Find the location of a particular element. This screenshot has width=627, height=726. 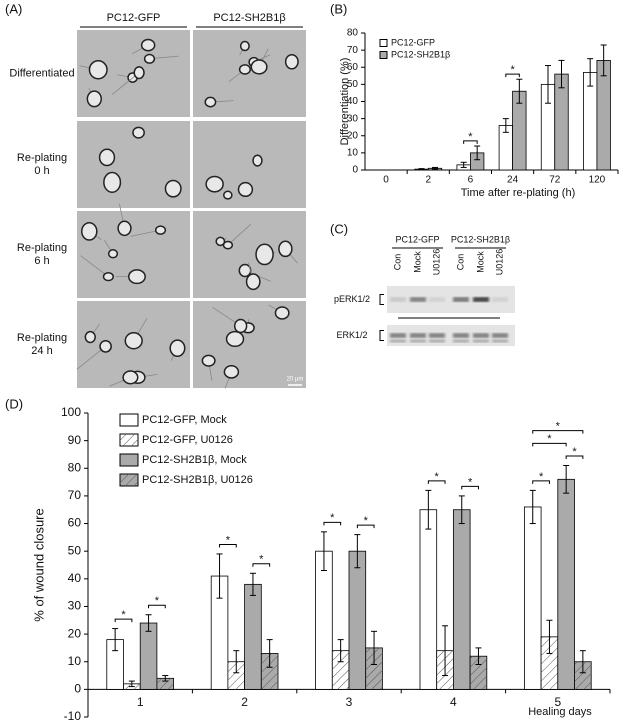

x-tick-label: 72 is located at coordinates (555, 180).